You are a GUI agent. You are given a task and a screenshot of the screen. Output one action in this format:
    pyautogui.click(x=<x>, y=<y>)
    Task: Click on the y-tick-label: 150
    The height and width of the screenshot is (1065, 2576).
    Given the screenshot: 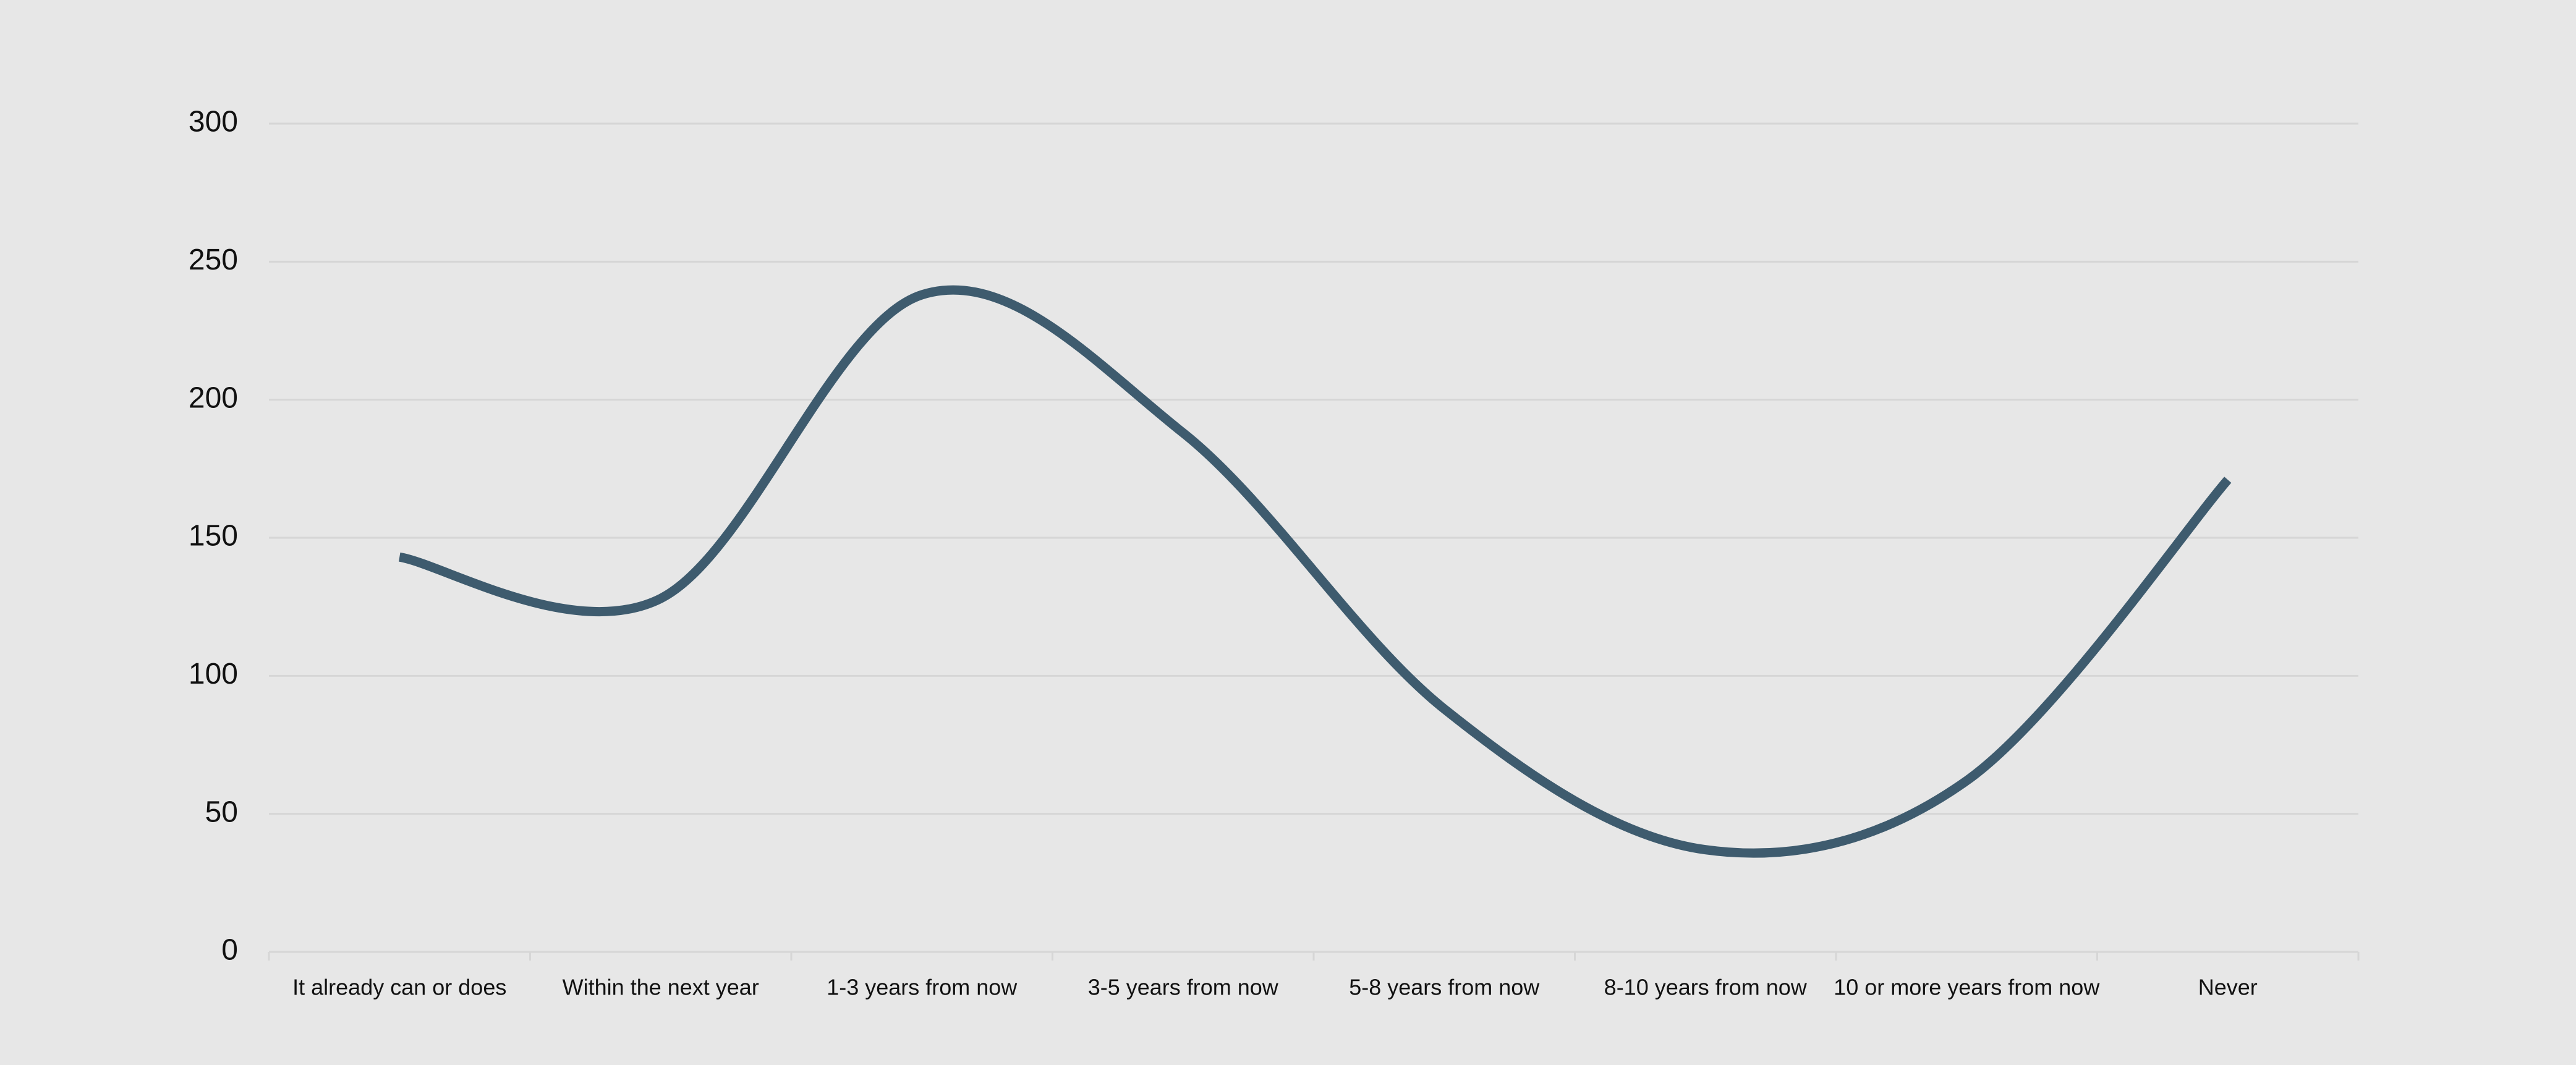 What is the action you would take?
    pyautogui.click(x=213, y=536)
    